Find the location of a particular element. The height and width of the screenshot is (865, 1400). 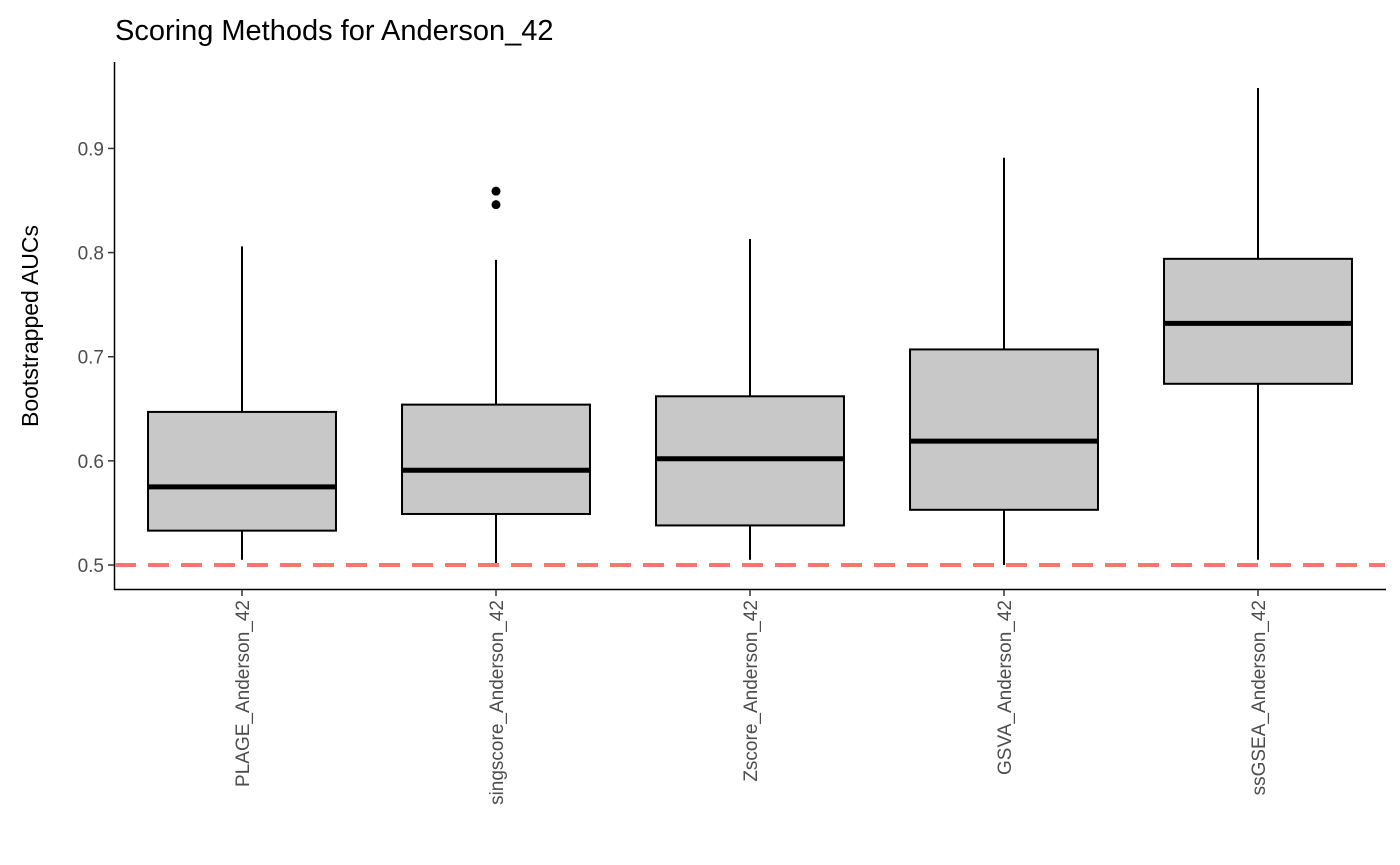

x-tick-label: Zscore_Anderson_42 is located at coordinates (751, 691).